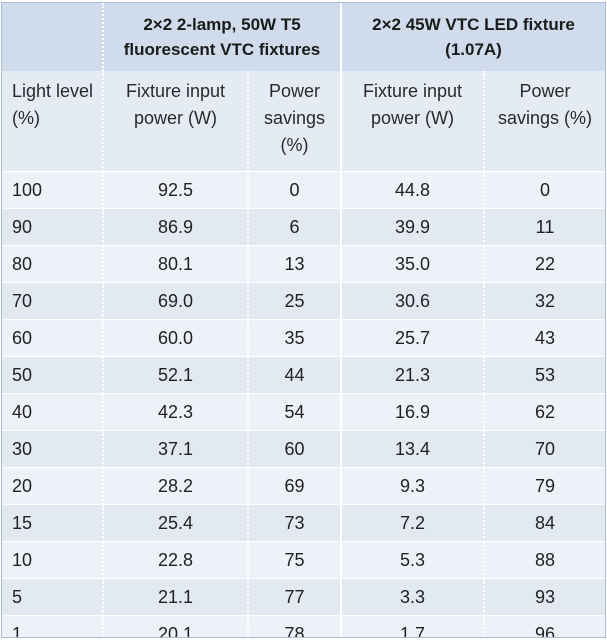 This screenshot has height=642, width=607. I want to click on cell-fluorescent-power-savings: 13, so click(294, 264).